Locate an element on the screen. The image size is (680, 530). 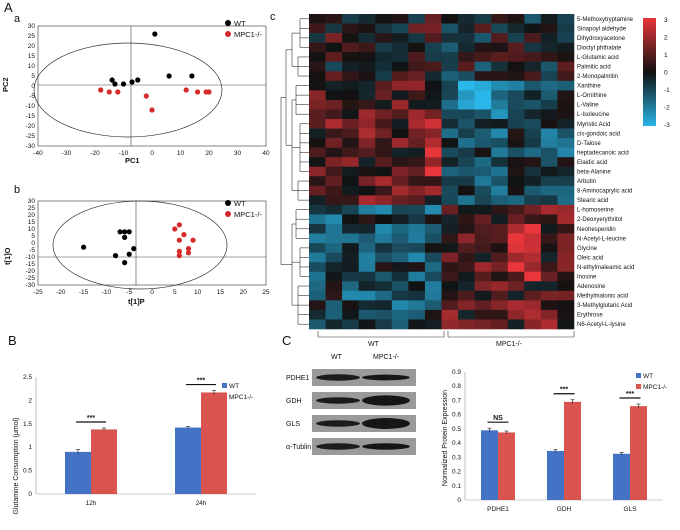
barC-ytick: 0.2 is located at coordinates (456, 472).